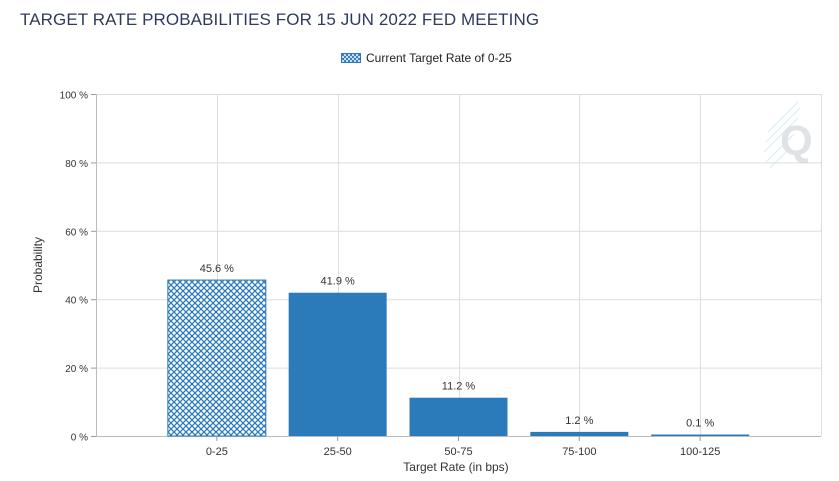 This screenshot has width=839, height=481. I want to click on x-tick-label: 100-125, so click(700, 452).